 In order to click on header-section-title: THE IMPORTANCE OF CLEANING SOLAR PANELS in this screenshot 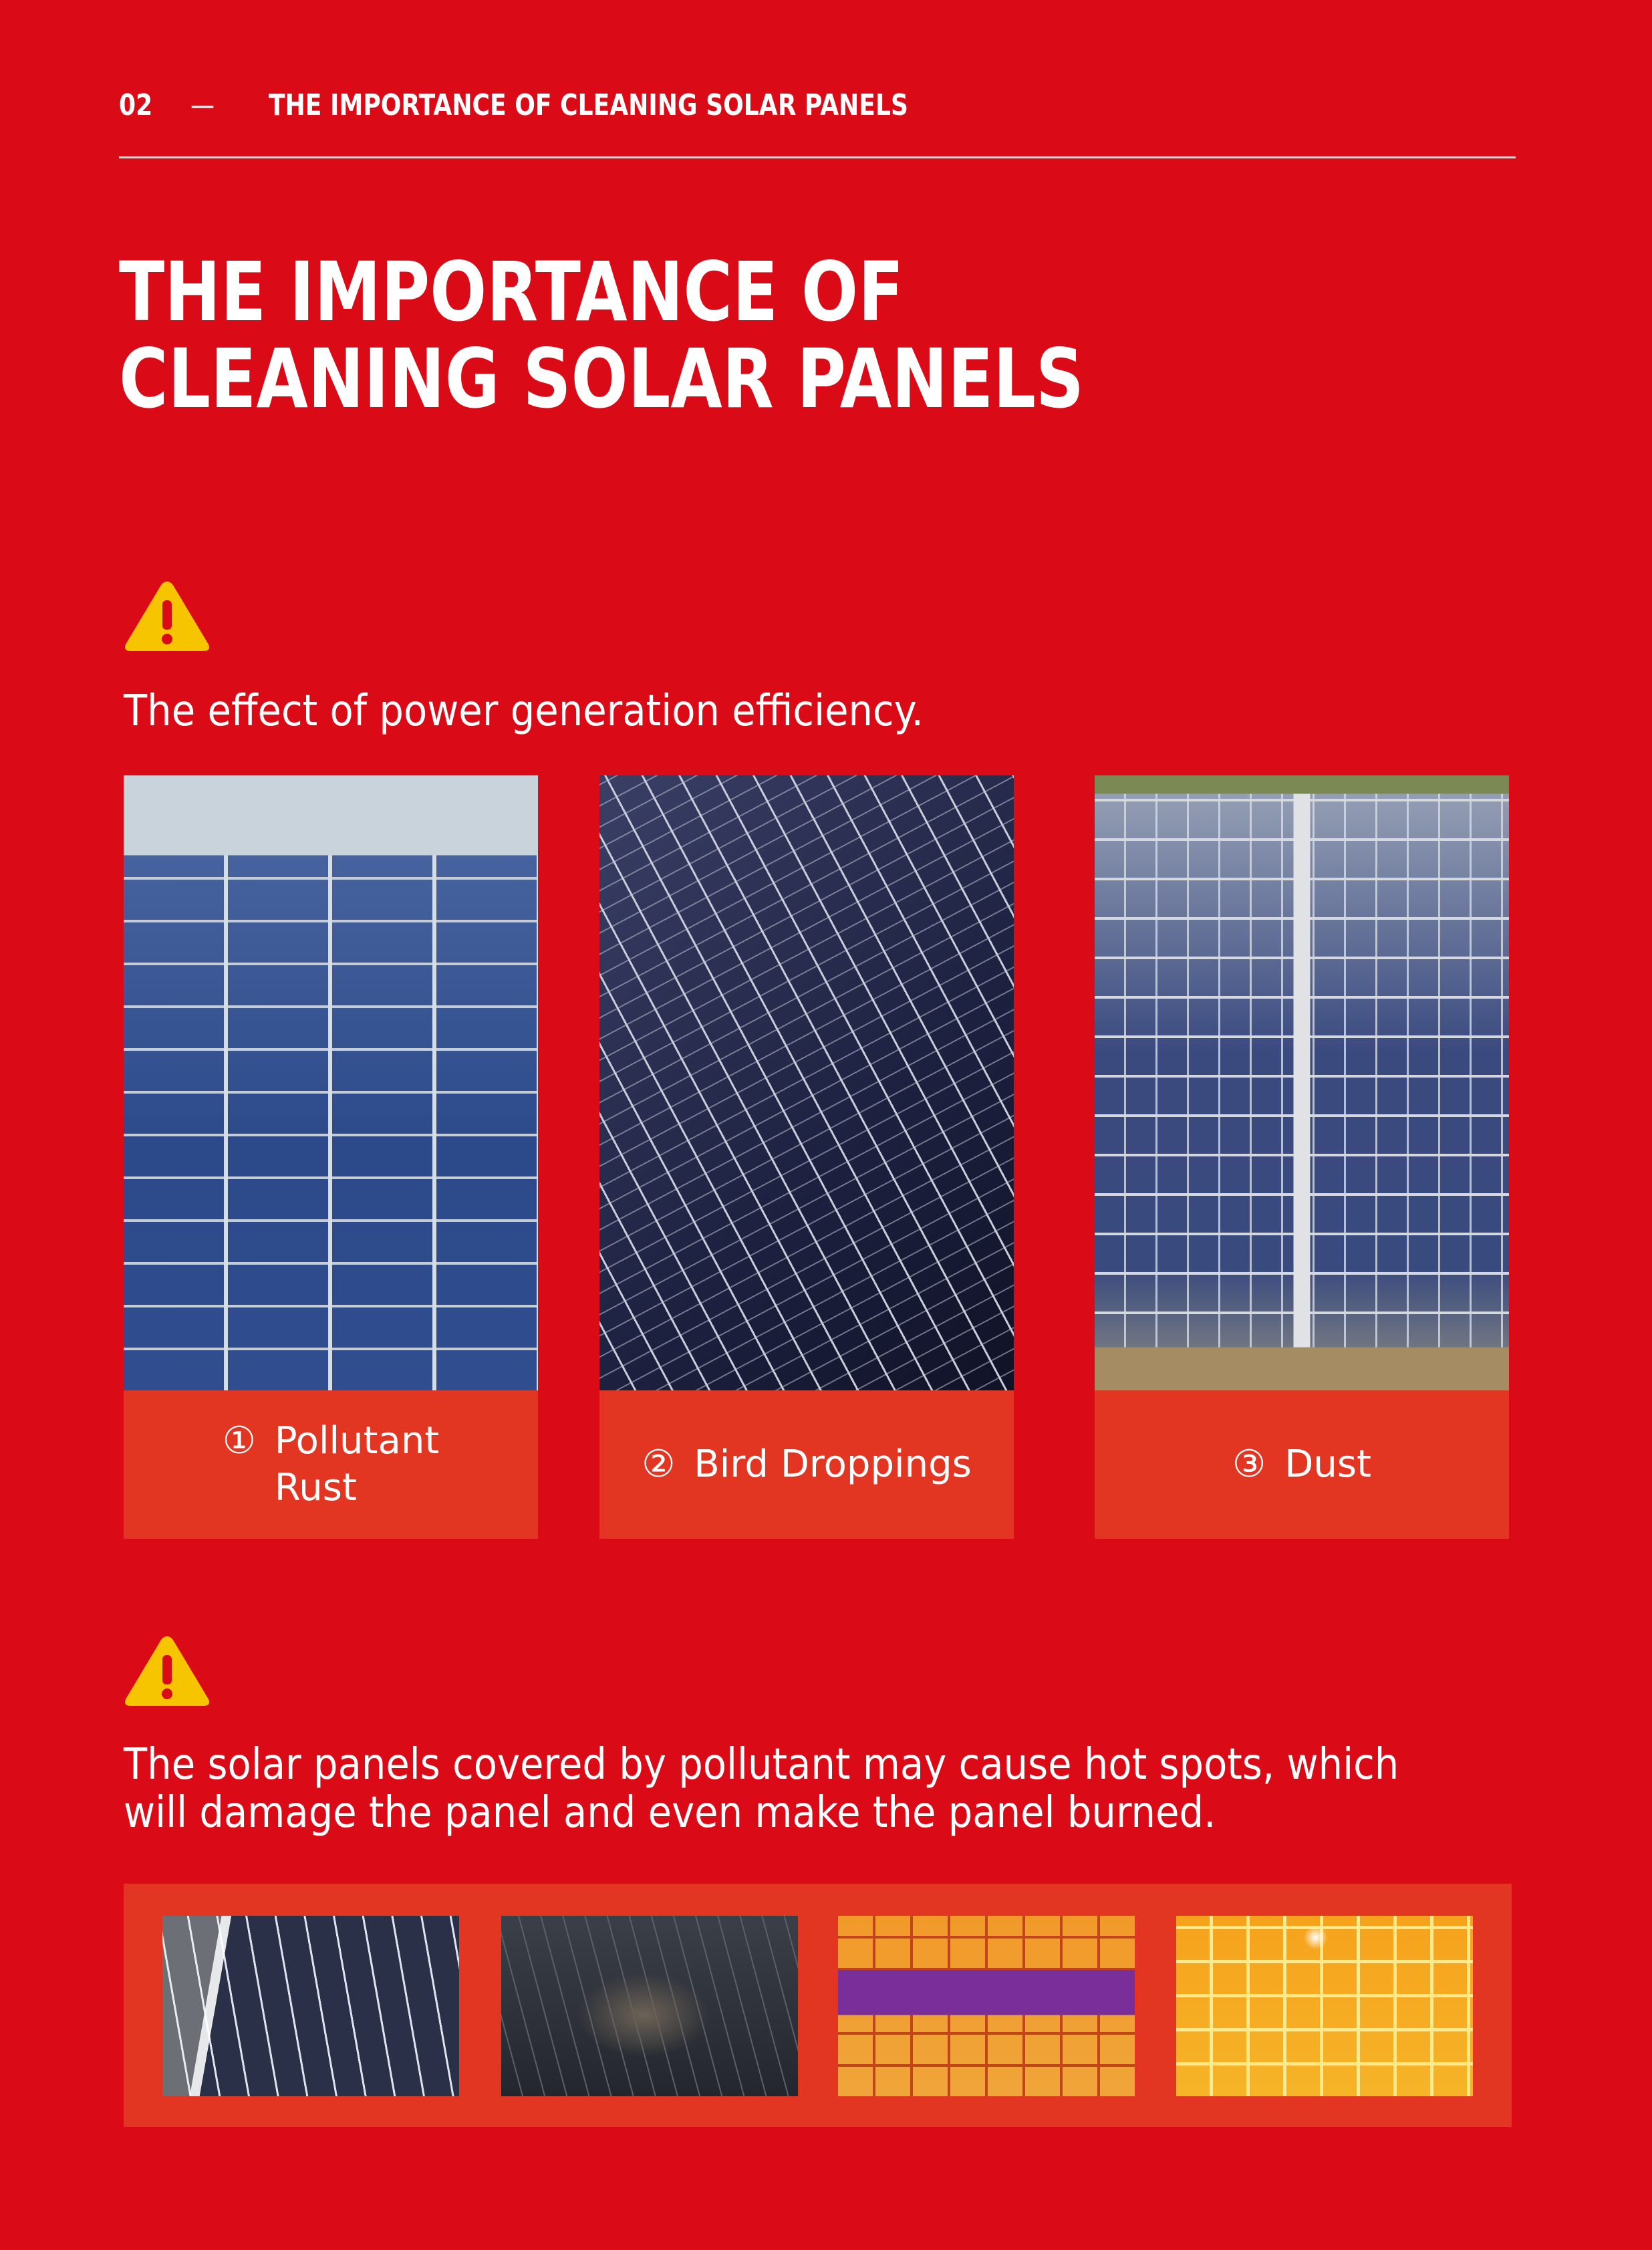, I will do `click(588, 105)`.